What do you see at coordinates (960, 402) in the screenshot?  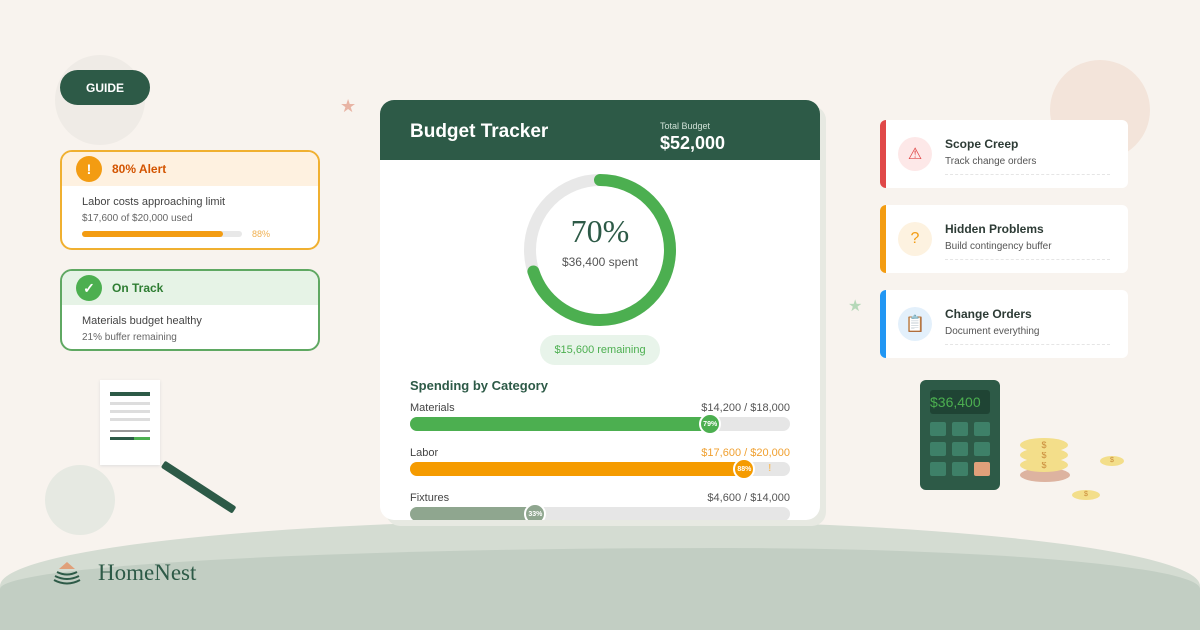 I see `calculator-display: $36,400` at bounding box center [960, 402].